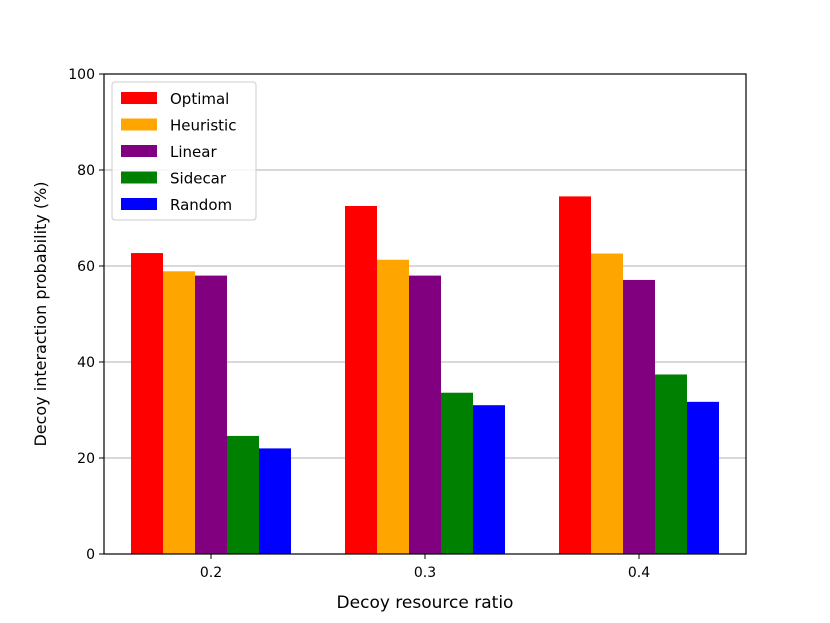 The width and height of the screenshot is (830, 623). Describe the element at coordinates (193, 152) in the screenshot. I see `legend-label-linear: Linear` at that location.